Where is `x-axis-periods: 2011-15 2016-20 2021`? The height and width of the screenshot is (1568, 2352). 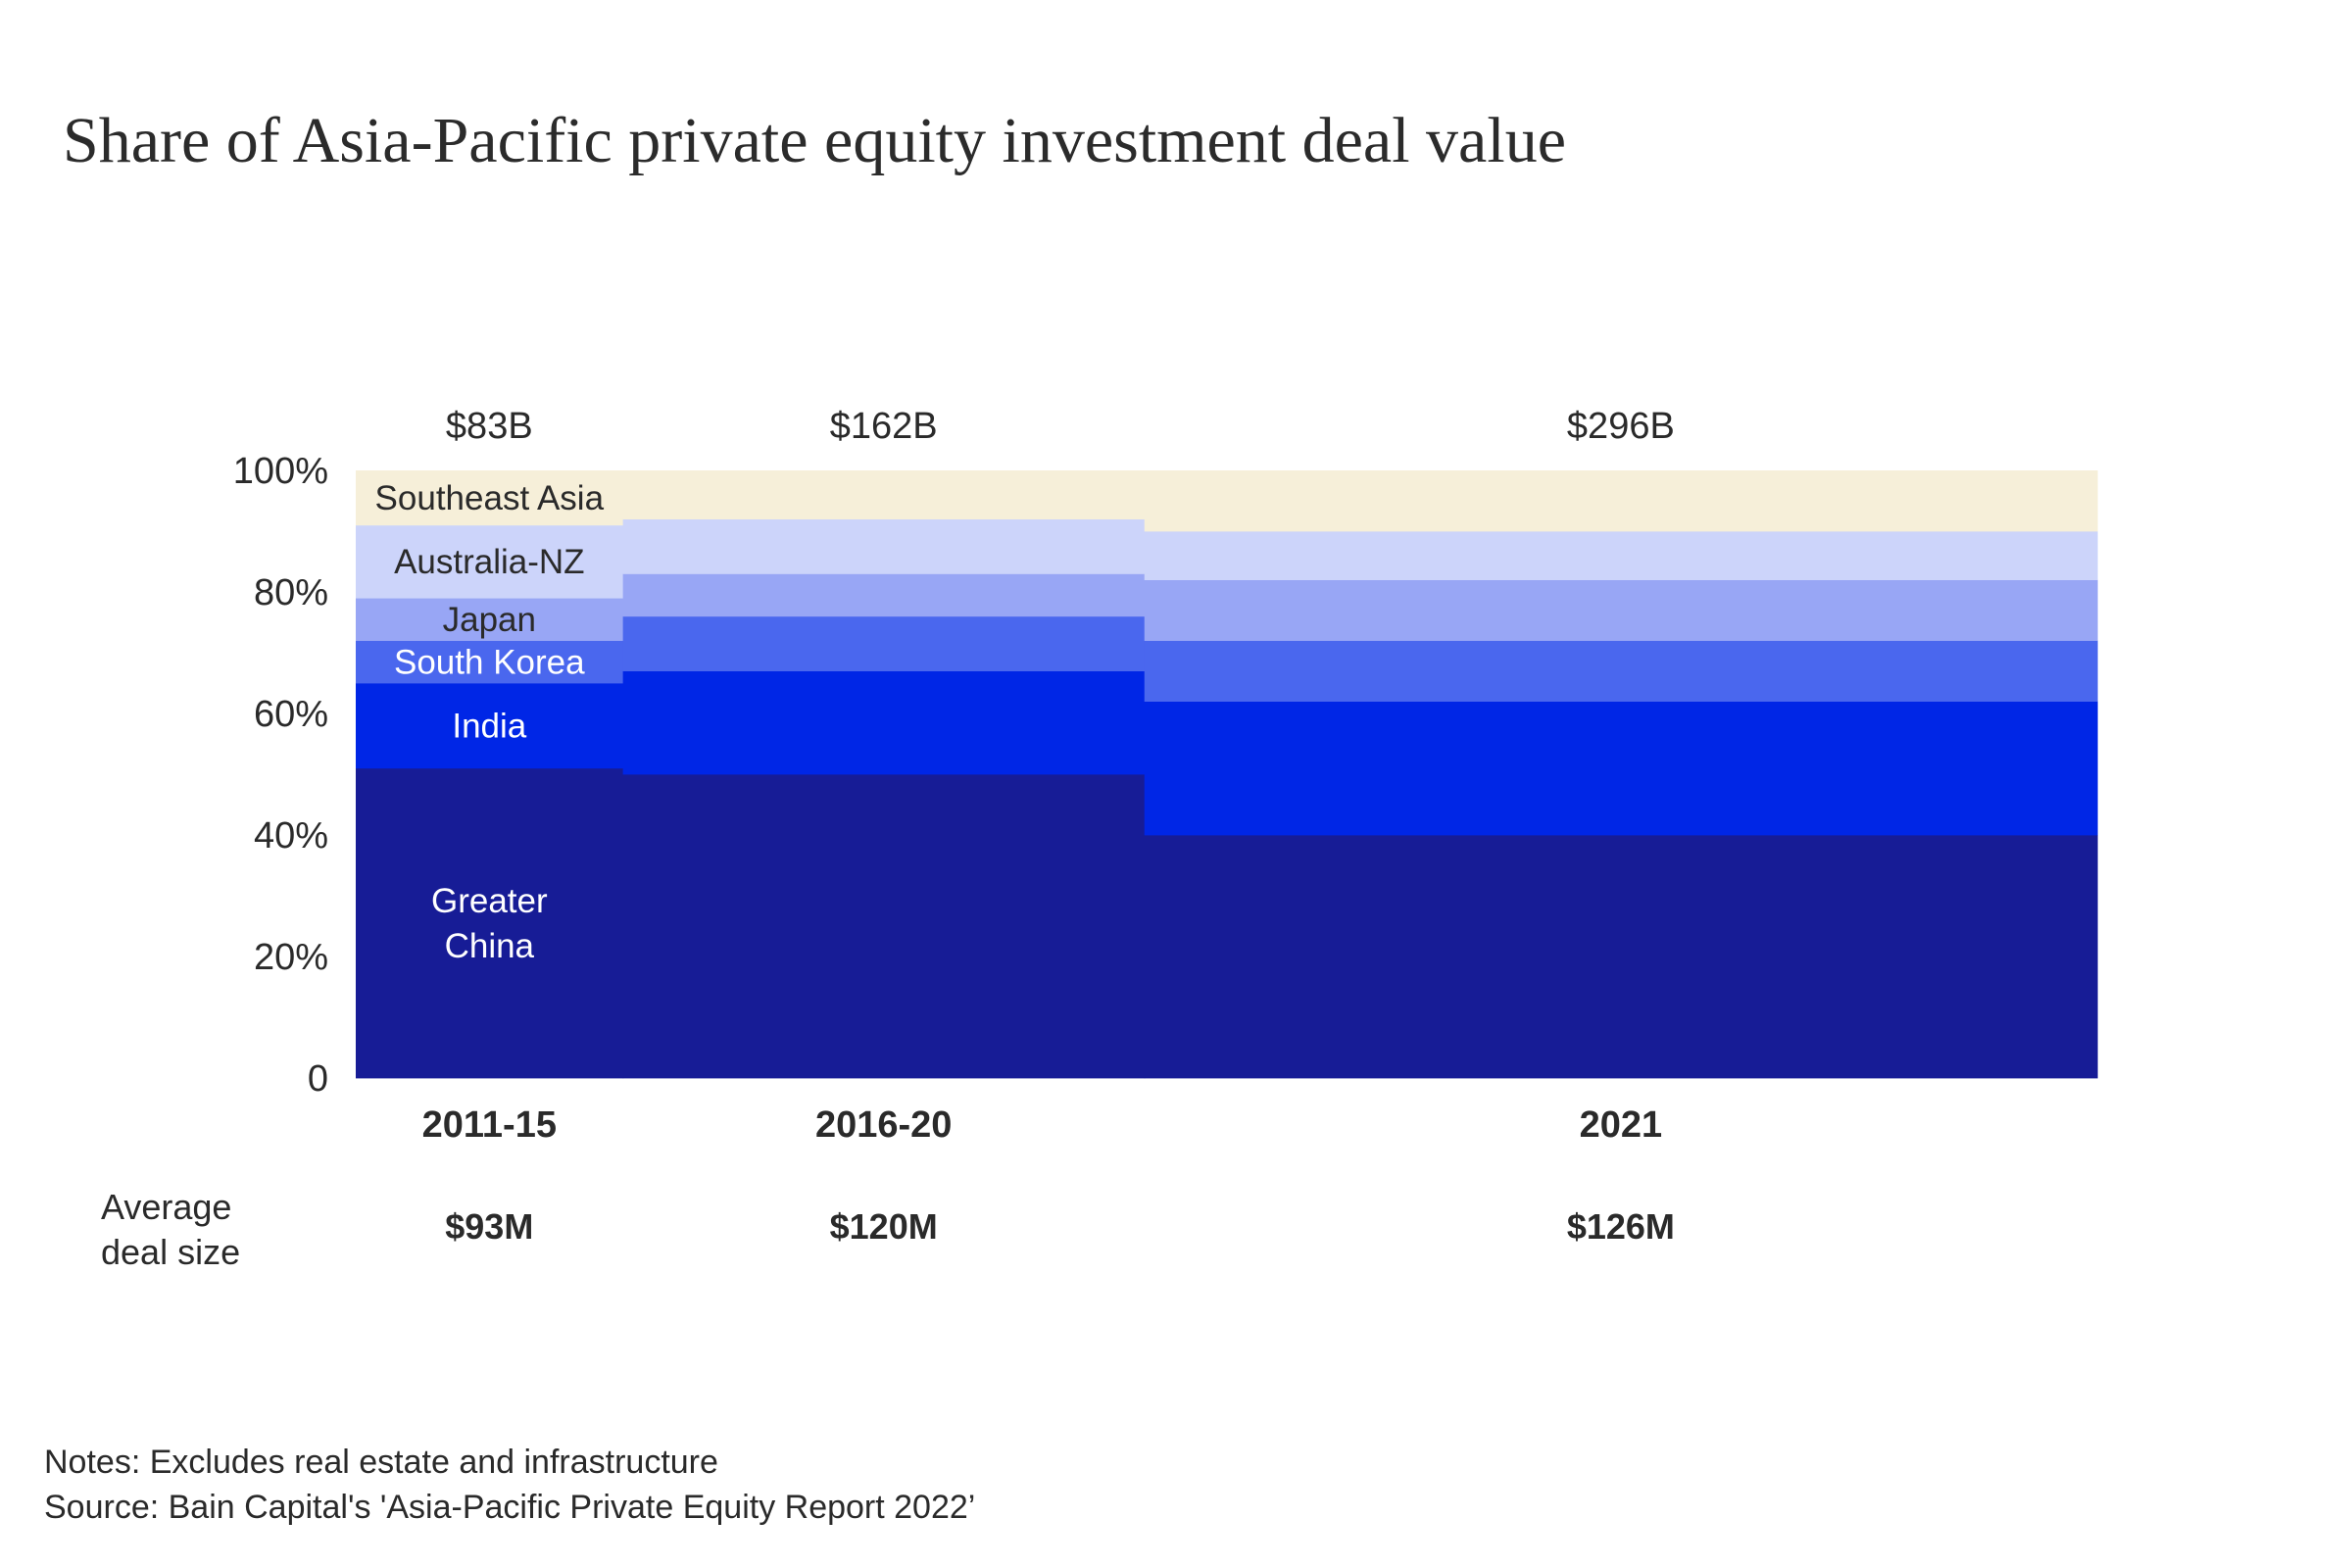
x-axis-periods: 2011-15 2016-20 2021 is located at coordinates (1042, 1125).